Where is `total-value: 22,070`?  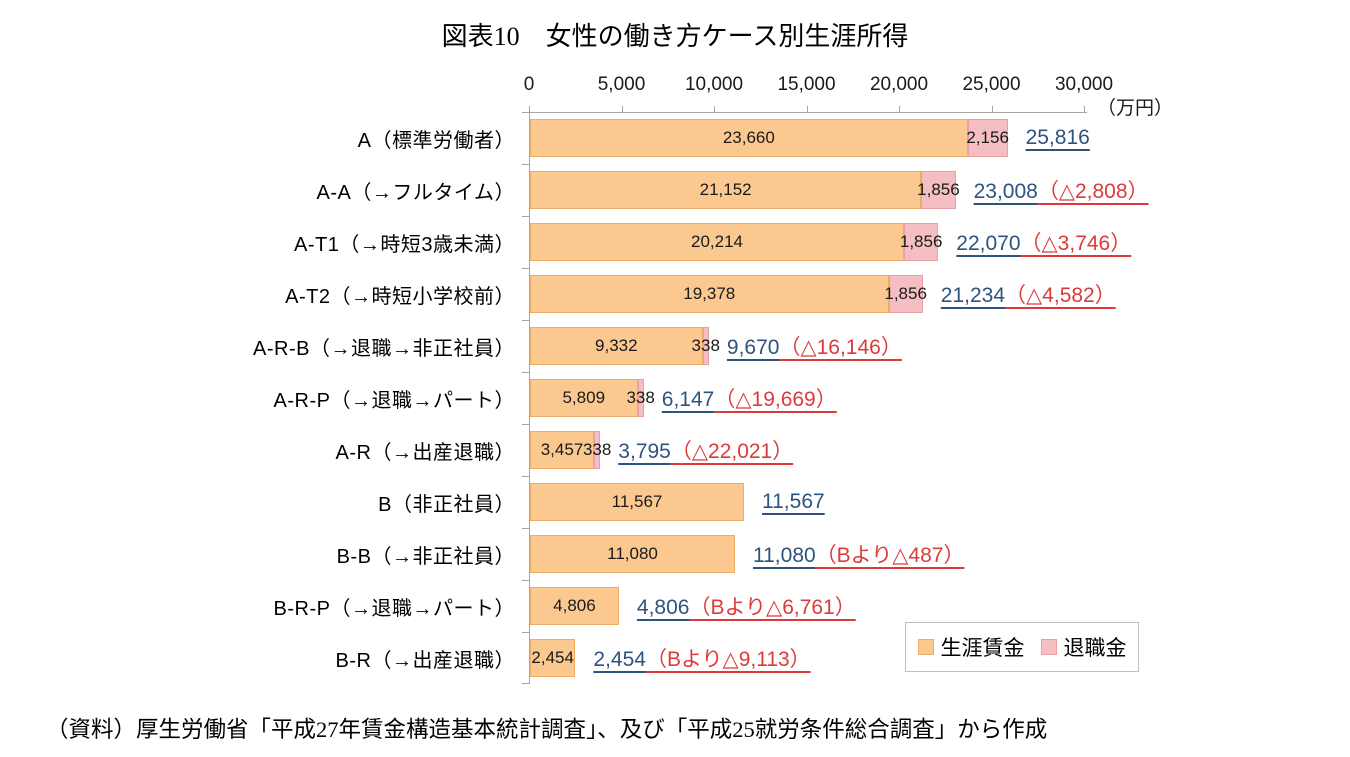
total-value: 22,070 is located at coordinates (988, 243).